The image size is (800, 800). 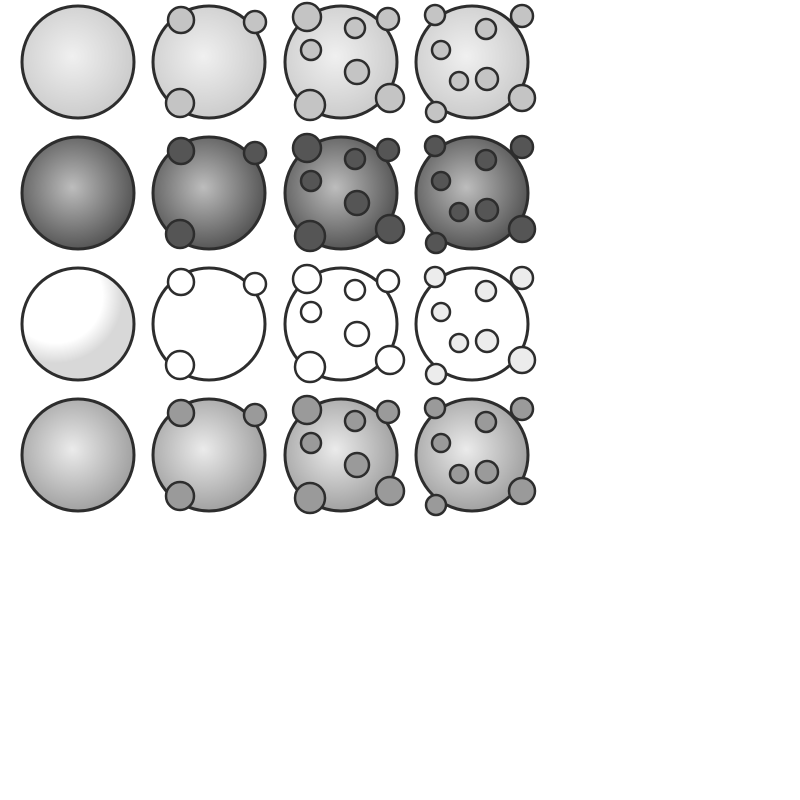 What do you see at coordinates (209, 324) in the screenshot?
I see `sphere-white-three-surface-bumps` at bounding box center [209, 324].